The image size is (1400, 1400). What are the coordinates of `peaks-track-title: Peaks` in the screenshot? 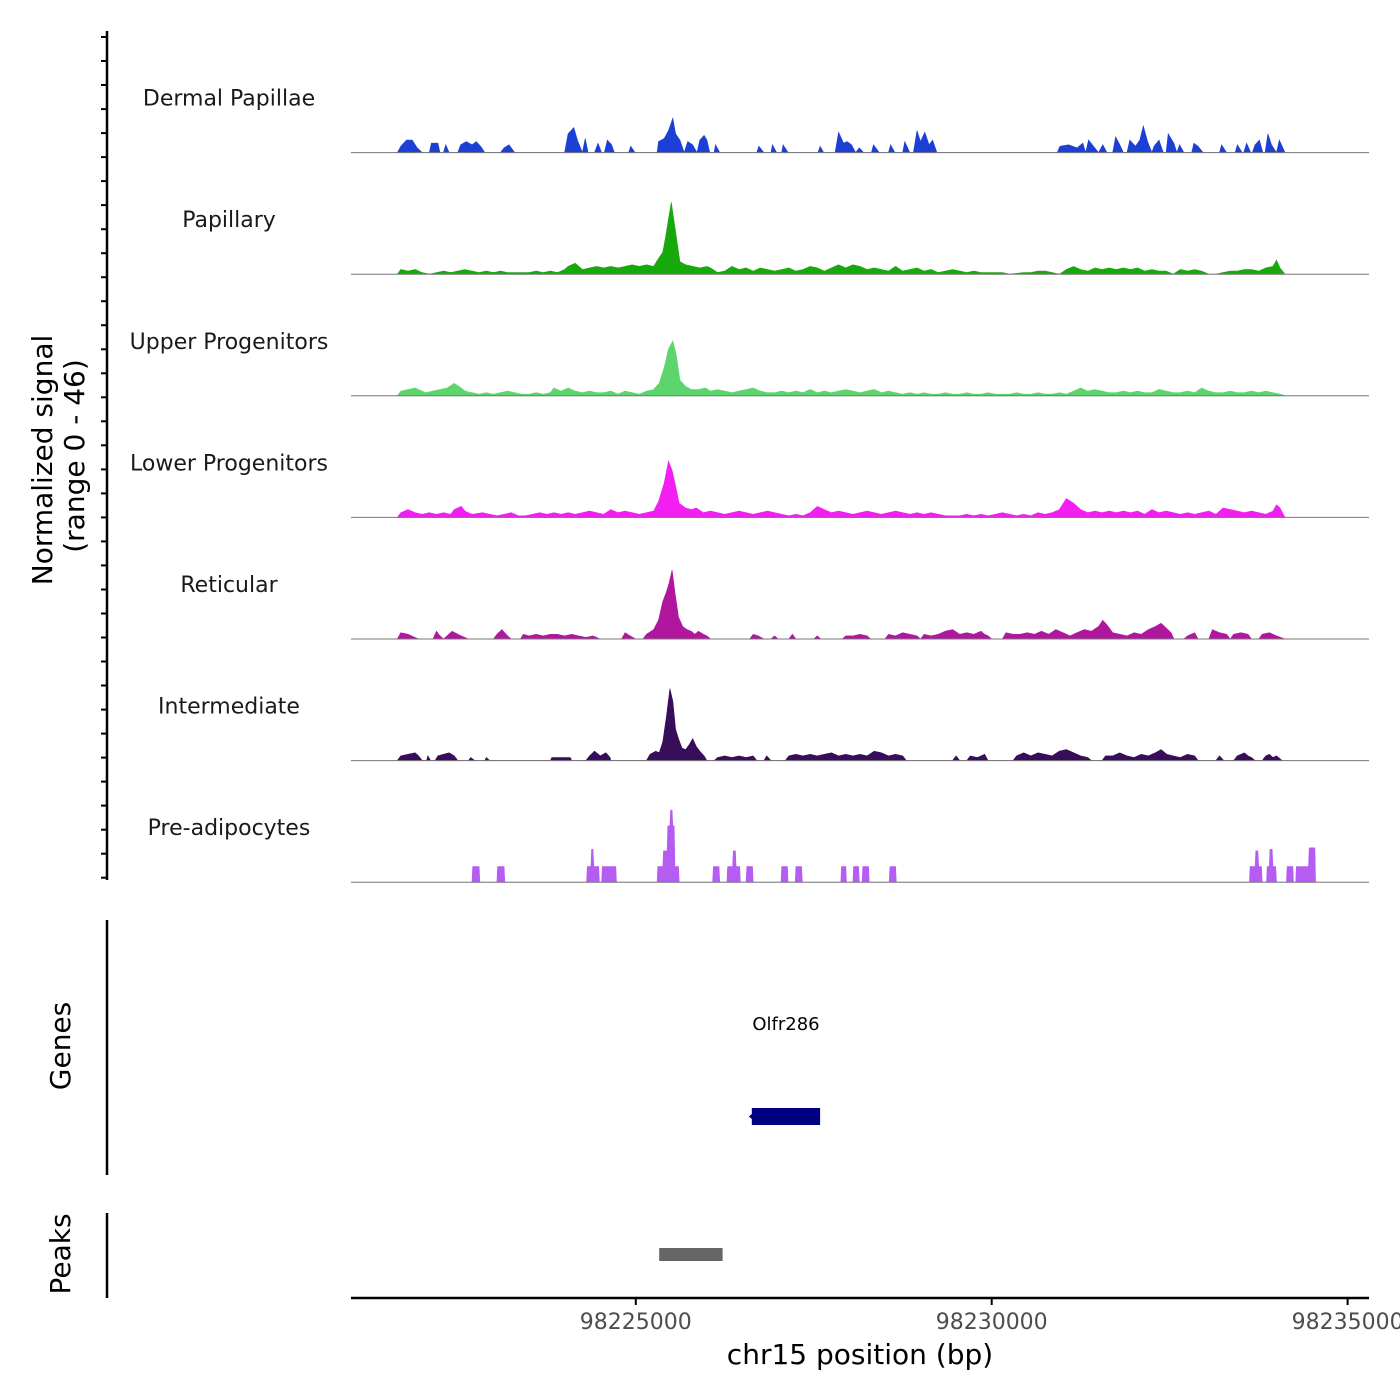 It's located at (60, 1253).